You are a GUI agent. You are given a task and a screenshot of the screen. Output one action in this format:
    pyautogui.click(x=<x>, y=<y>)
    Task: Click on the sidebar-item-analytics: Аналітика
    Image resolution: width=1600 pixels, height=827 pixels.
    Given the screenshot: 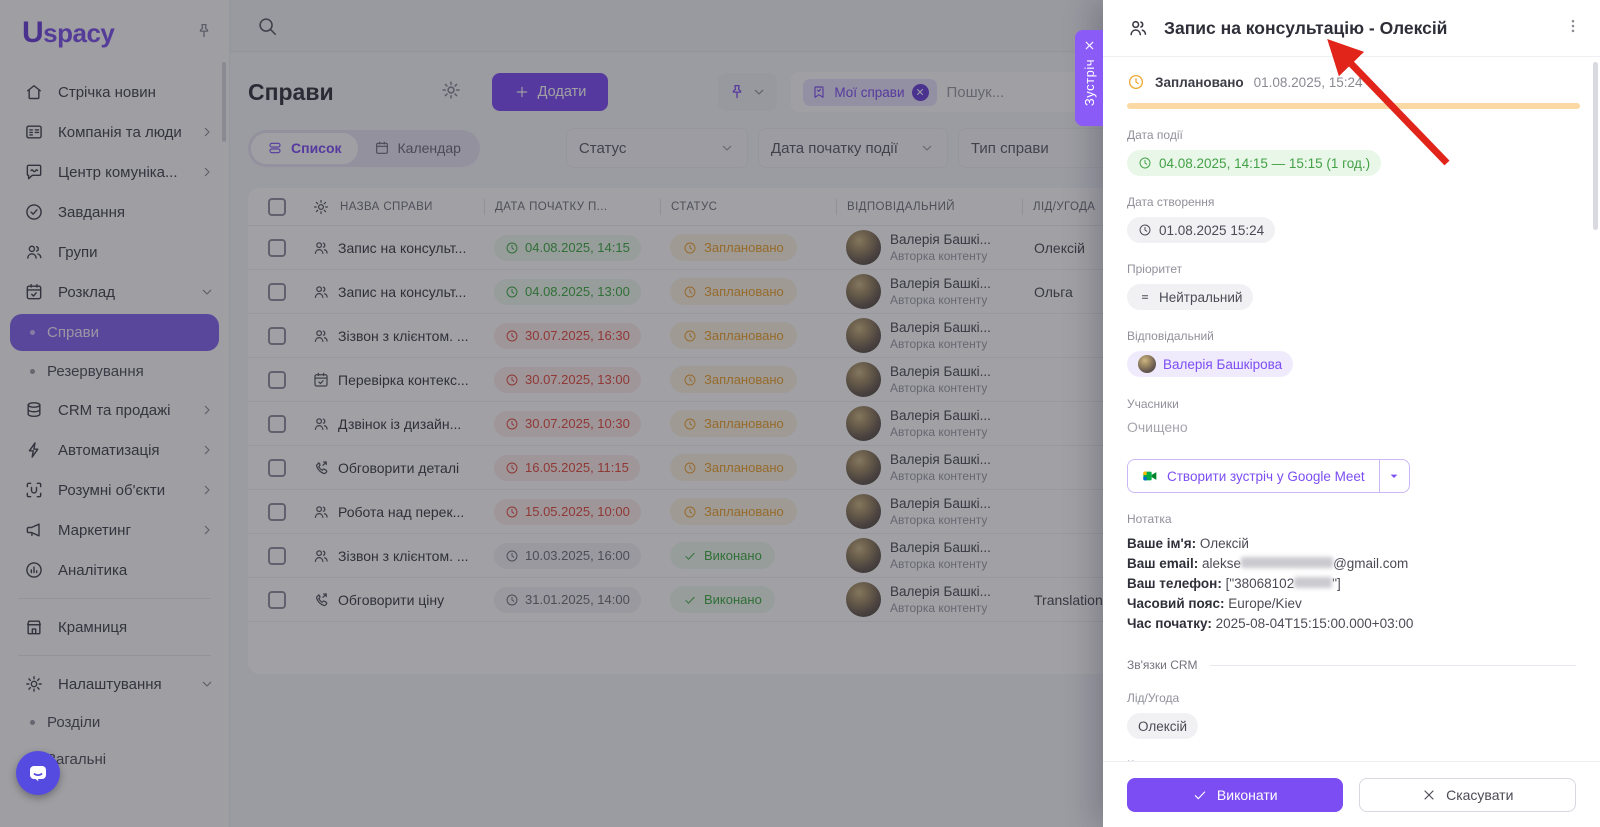 What is the action you would take?
    pyautogui.click(x=114, y=570)
    